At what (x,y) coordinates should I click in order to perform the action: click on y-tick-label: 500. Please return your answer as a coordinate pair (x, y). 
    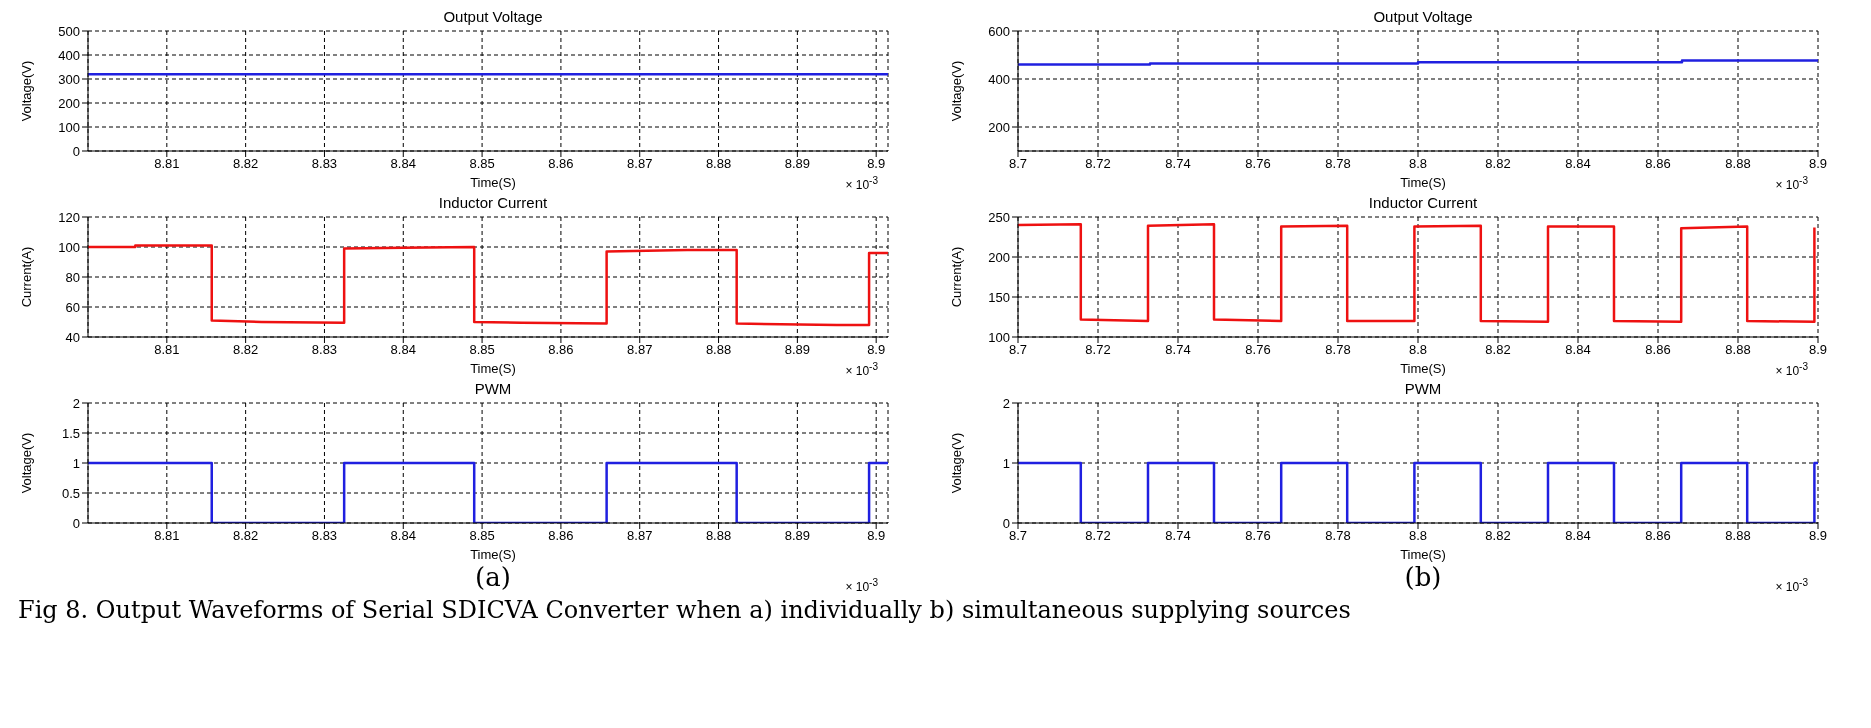
    Looking at the image, I should click on (69, 31).